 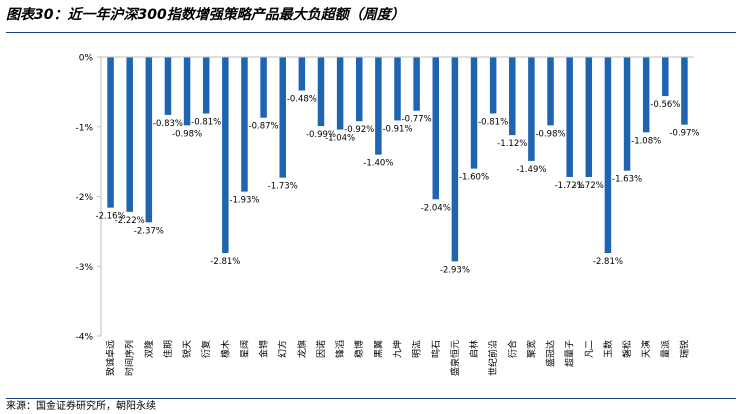 What do you see at coordinates (512, 144) in the screenshot?
I see `data-label: -1.12%` at bounding box center [512, 144].